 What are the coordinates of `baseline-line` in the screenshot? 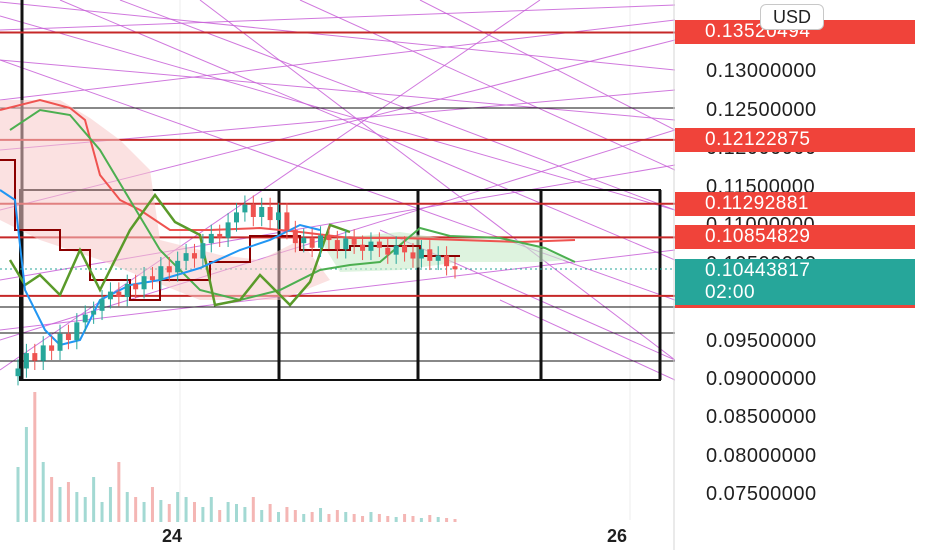 It's located at (230, 230).